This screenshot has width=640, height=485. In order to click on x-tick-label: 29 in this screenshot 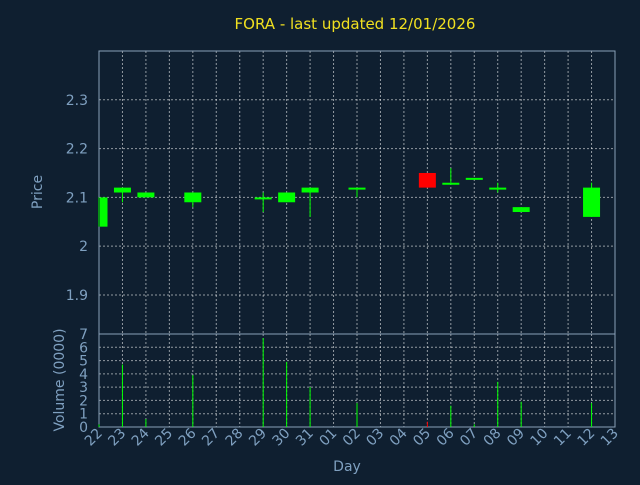, I will do `click(258, 438)`.